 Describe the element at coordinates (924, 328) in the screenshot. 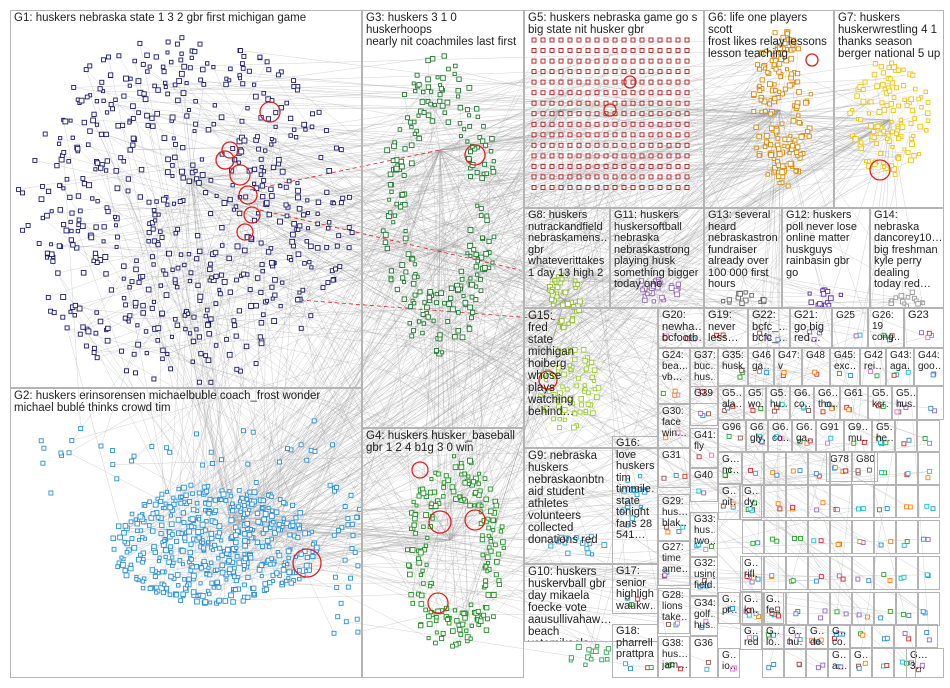

I see `group-panel-g23: G23` at that location.